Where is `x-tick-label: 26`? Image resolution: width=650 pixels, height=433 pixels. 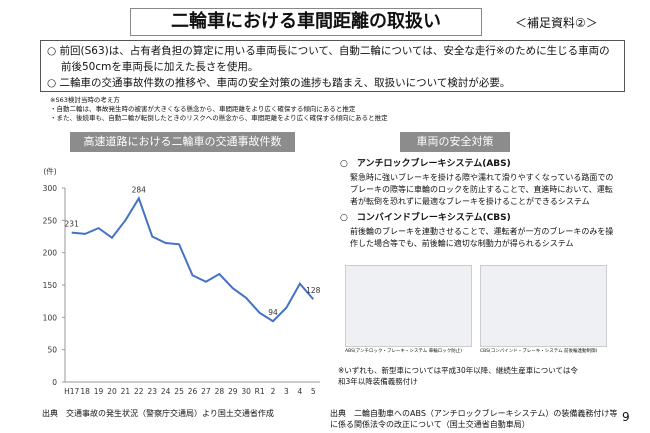
x-tick-label: 26 is located at coordinates (193, 391).